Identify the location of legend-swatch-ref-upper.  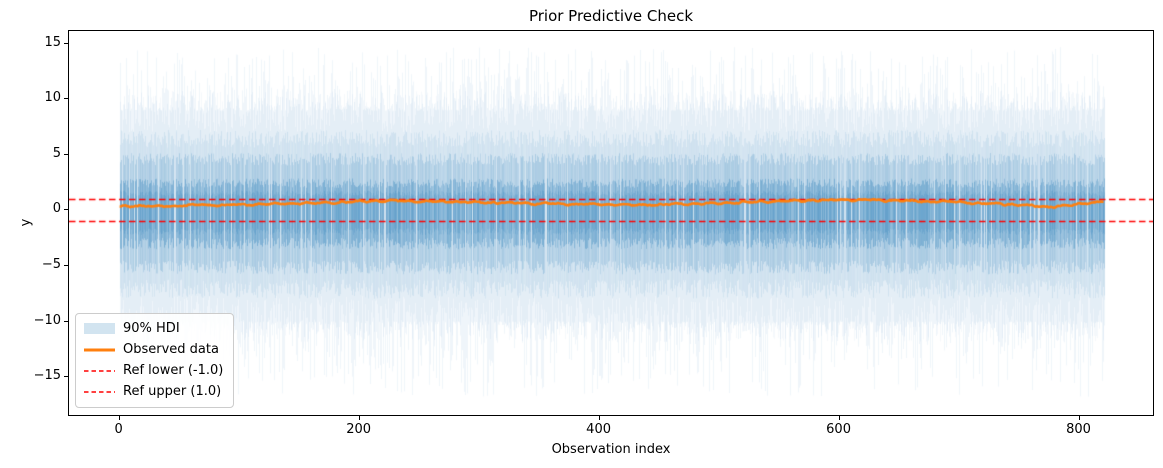
(99, 391).